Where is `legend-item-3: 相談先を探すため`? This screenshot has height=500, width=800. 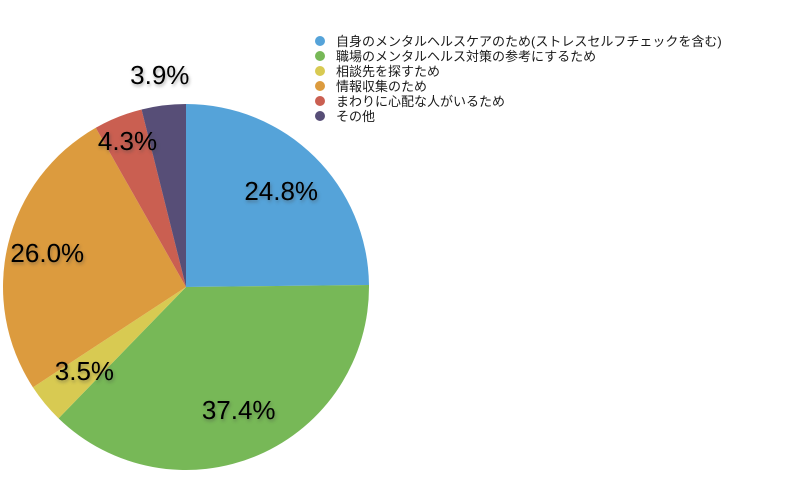 legend-item-3: 相談先を探すため is located at coordinates (518, 71).